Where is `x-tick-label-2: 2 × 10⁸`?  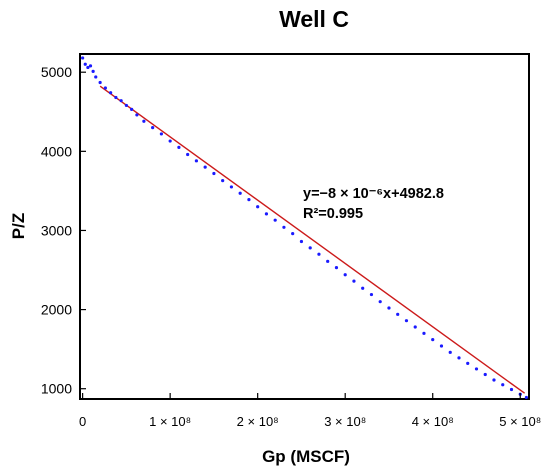 x-tick-label-2: 2 × 10⁸ is located at coordinates (258, 421).